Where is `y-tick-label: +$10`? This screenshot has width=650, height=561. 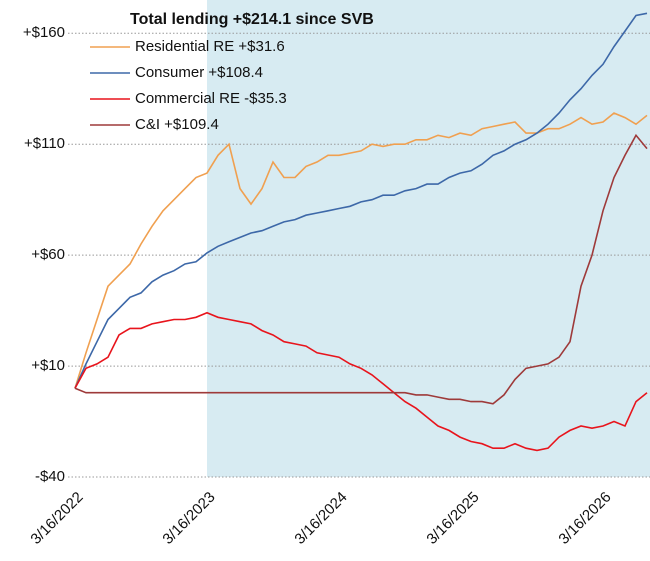
y-tick-label: +$10 is located at coordinates (48, 365).